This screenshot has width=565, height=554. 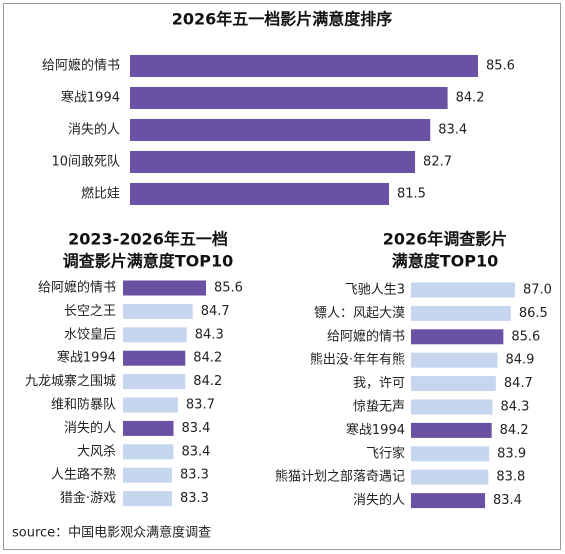 I want to click on category-label: 人生路不熟, so click(x=83, y=475).